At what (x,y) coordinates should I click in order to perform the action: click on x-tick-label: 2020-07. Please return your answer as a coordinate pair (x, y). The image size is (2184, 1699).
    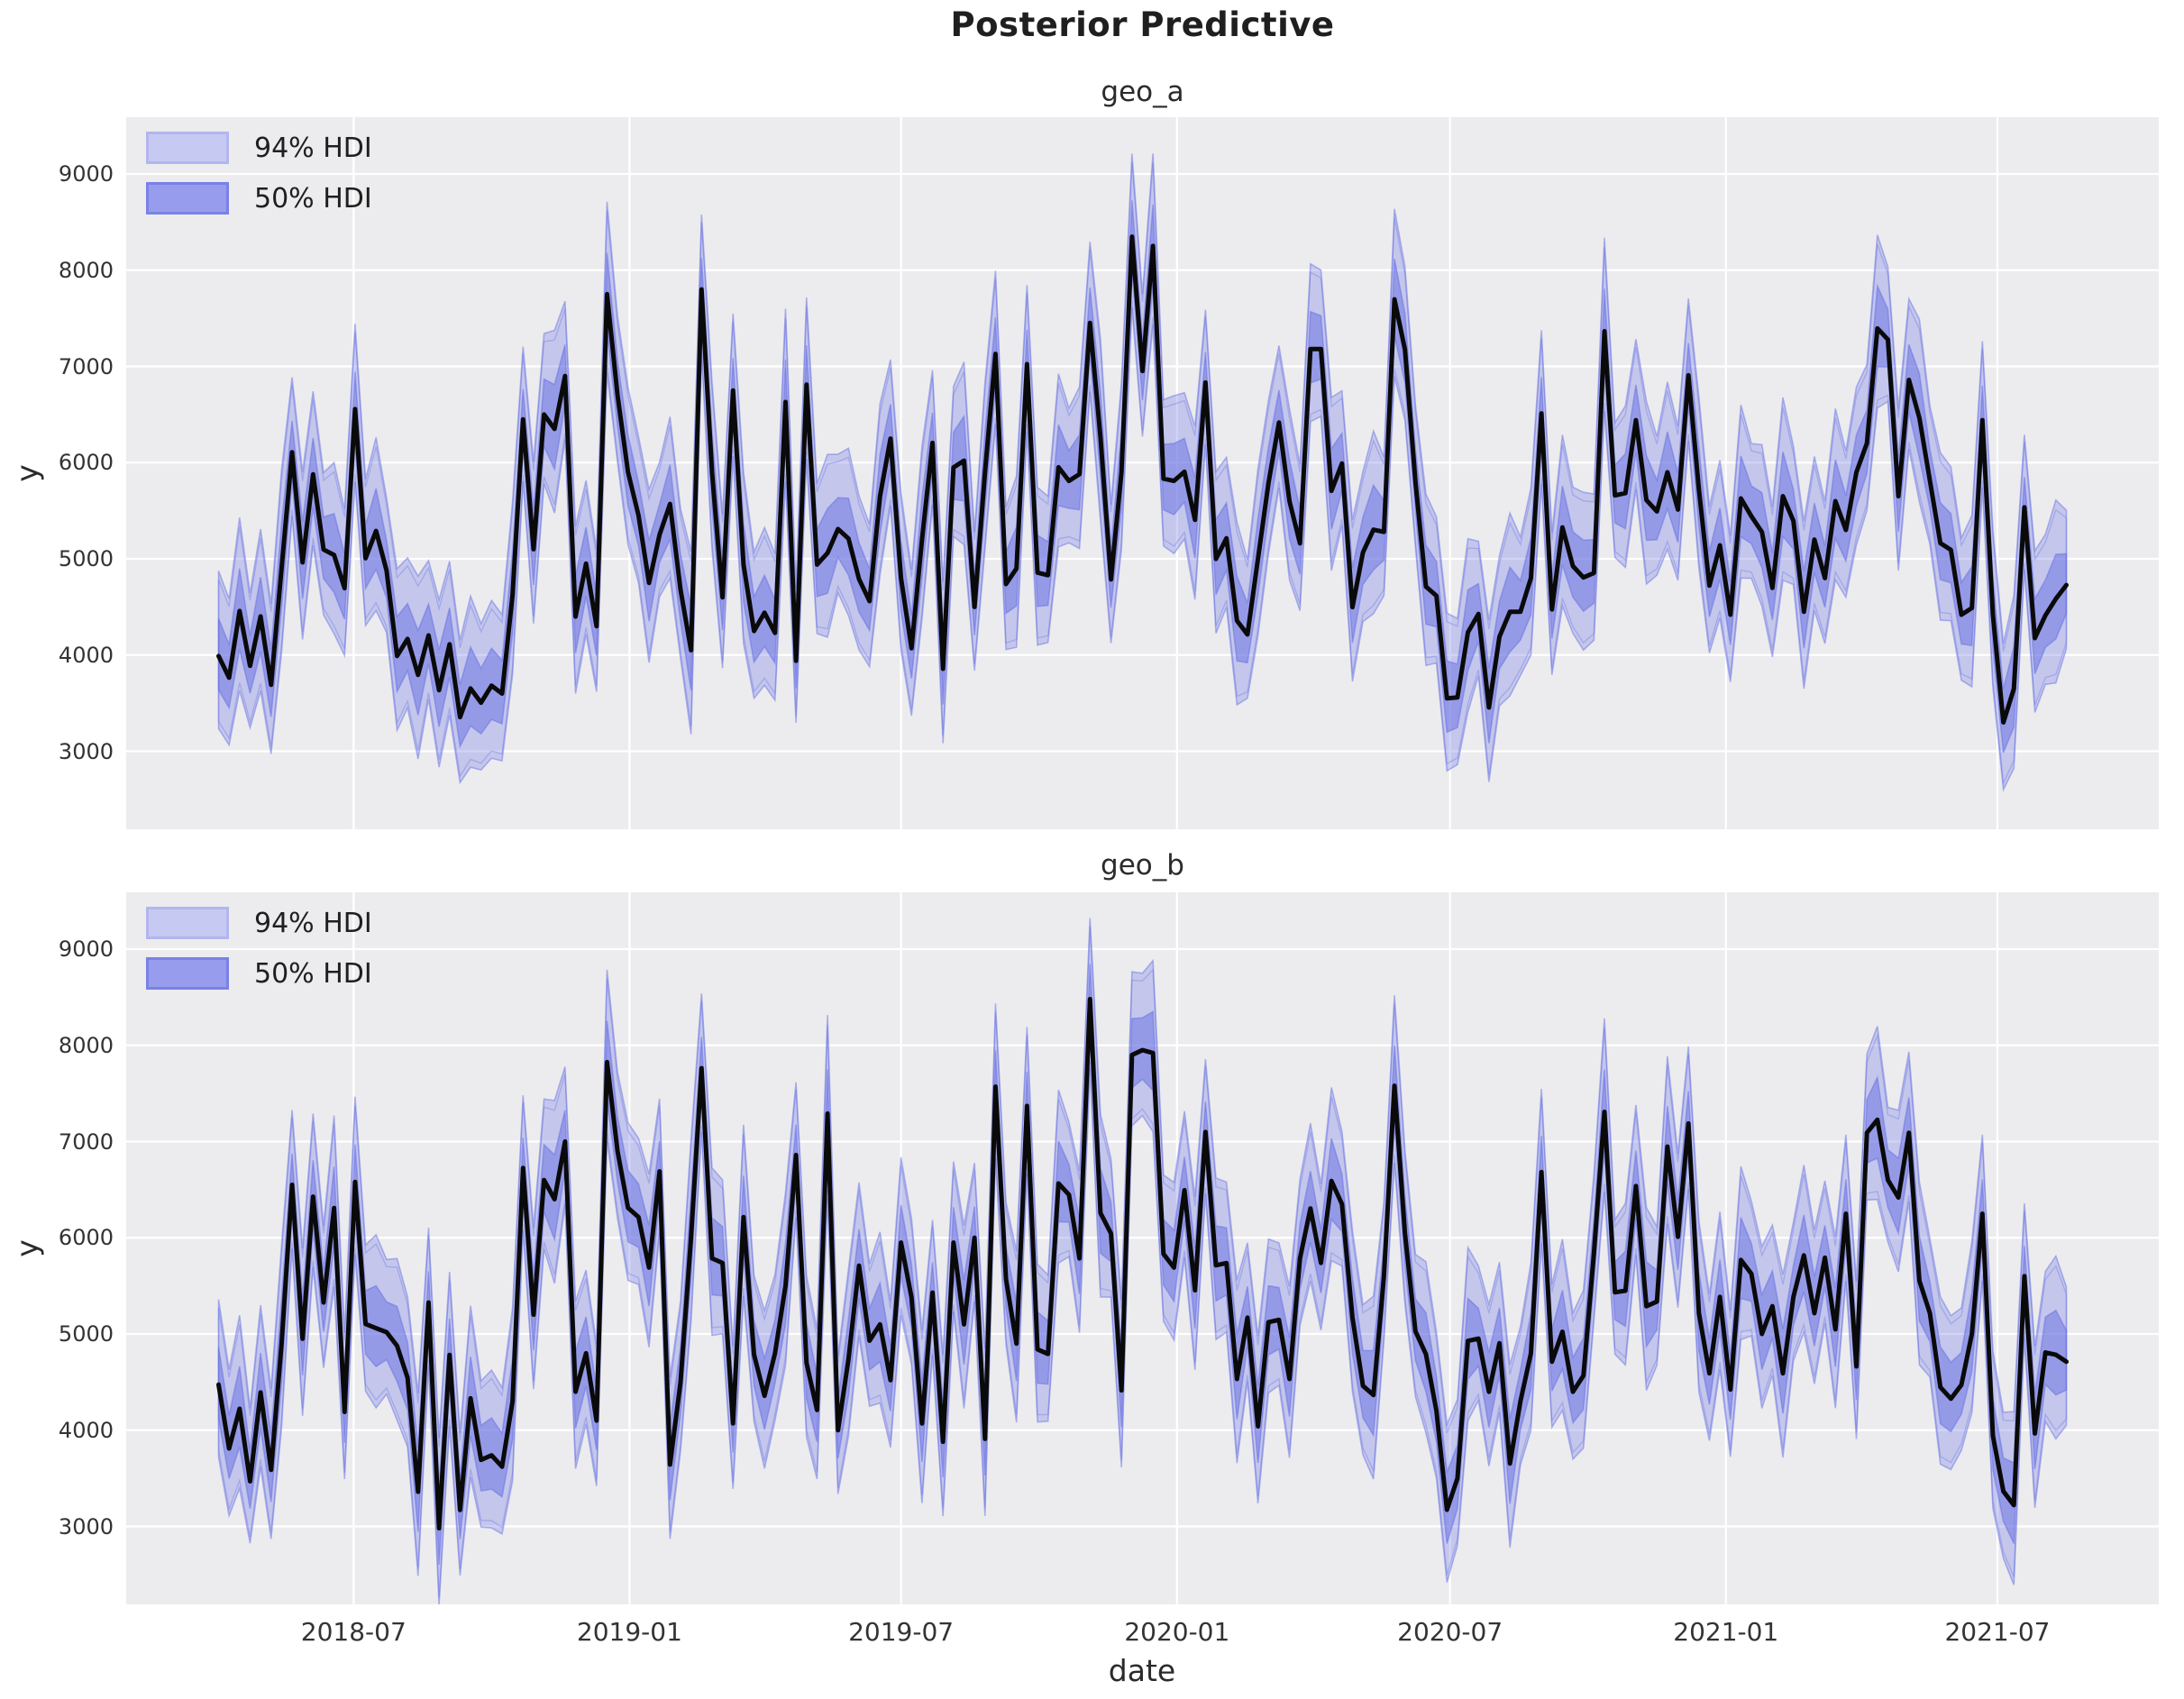
    Looking at the image, I should click on (1450, 1632).